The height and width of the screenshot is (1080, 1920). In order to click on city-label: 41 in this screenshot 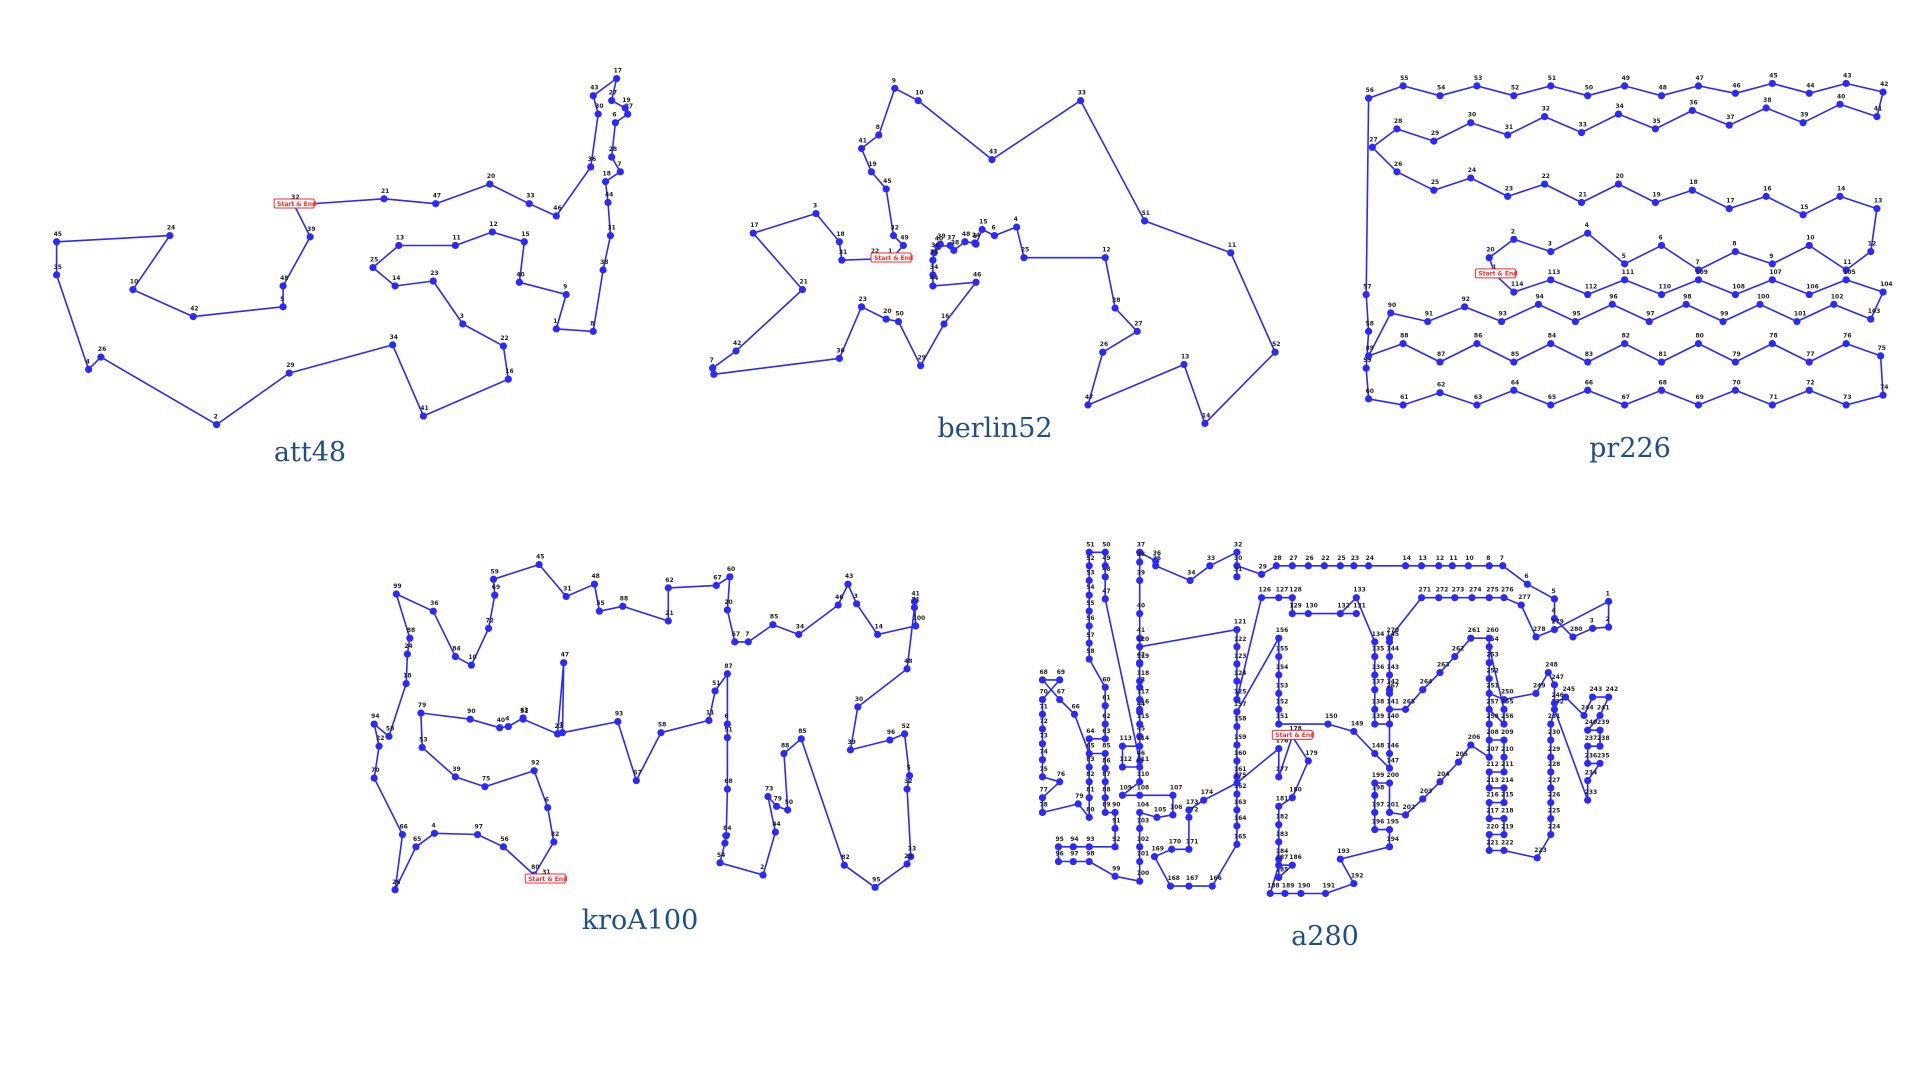, I will do `click(863, 141)`.